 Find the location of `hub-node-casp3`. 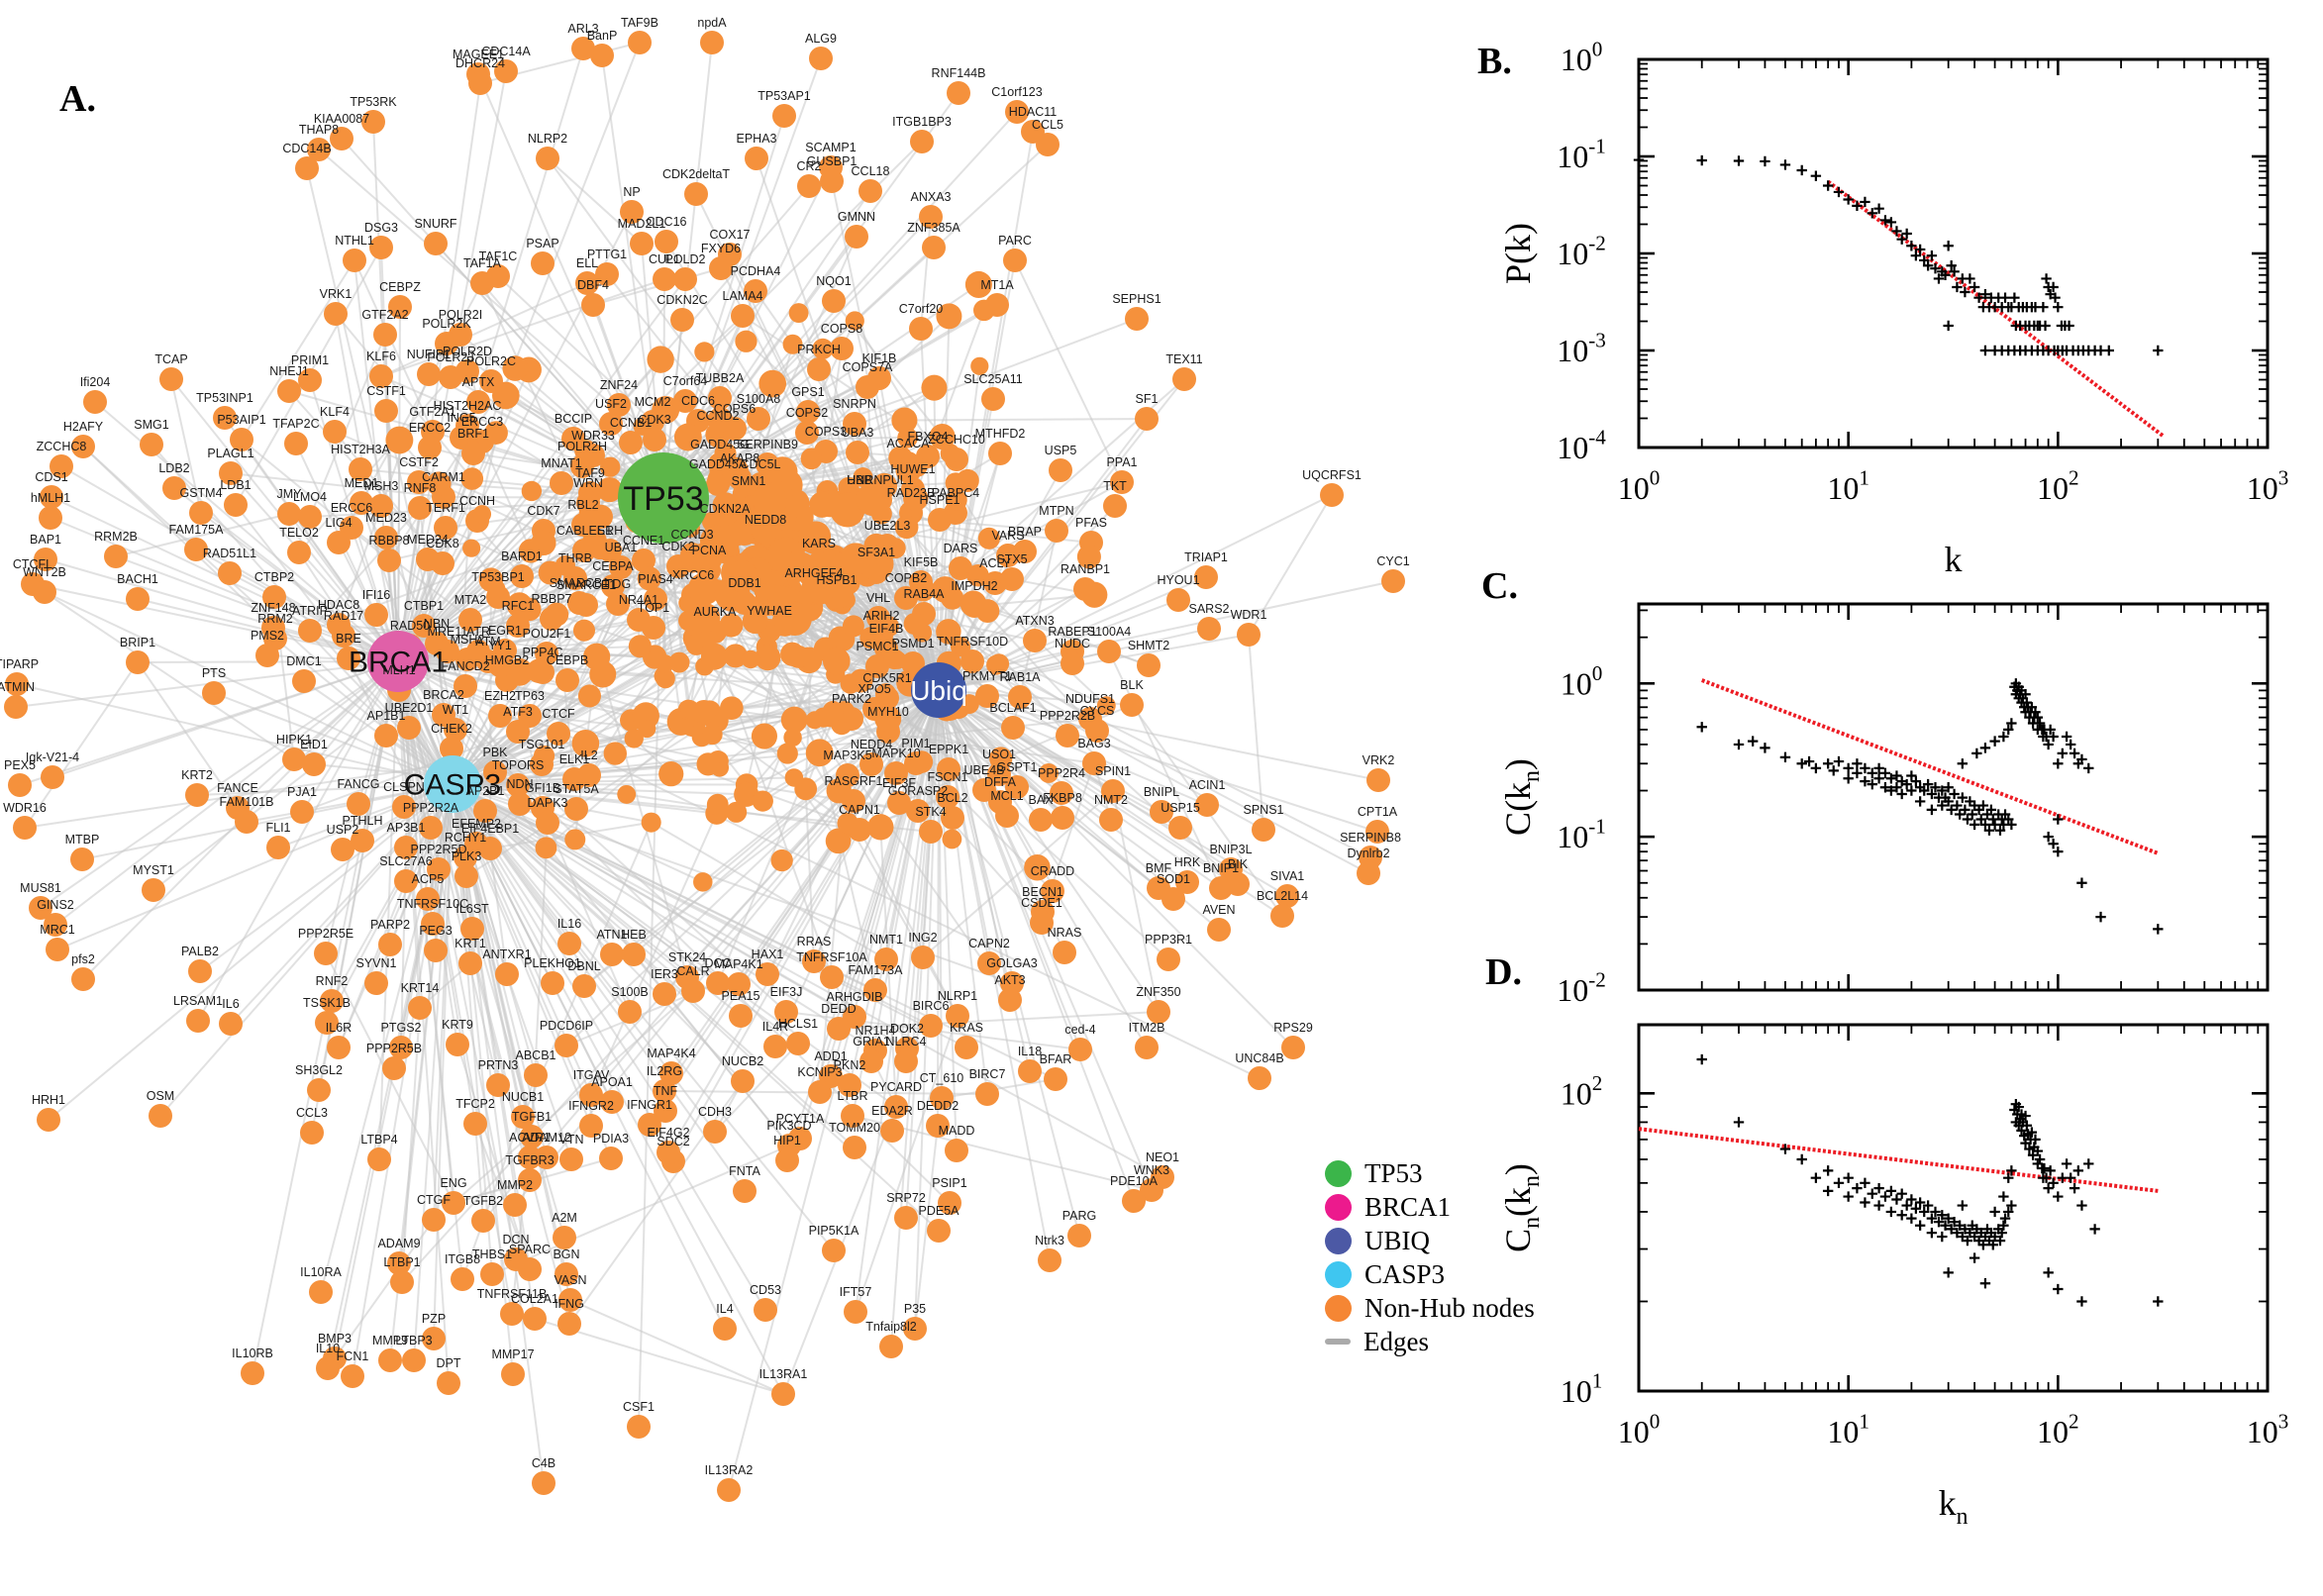

hub-node-casp3 is located at coordinates (453, 784).